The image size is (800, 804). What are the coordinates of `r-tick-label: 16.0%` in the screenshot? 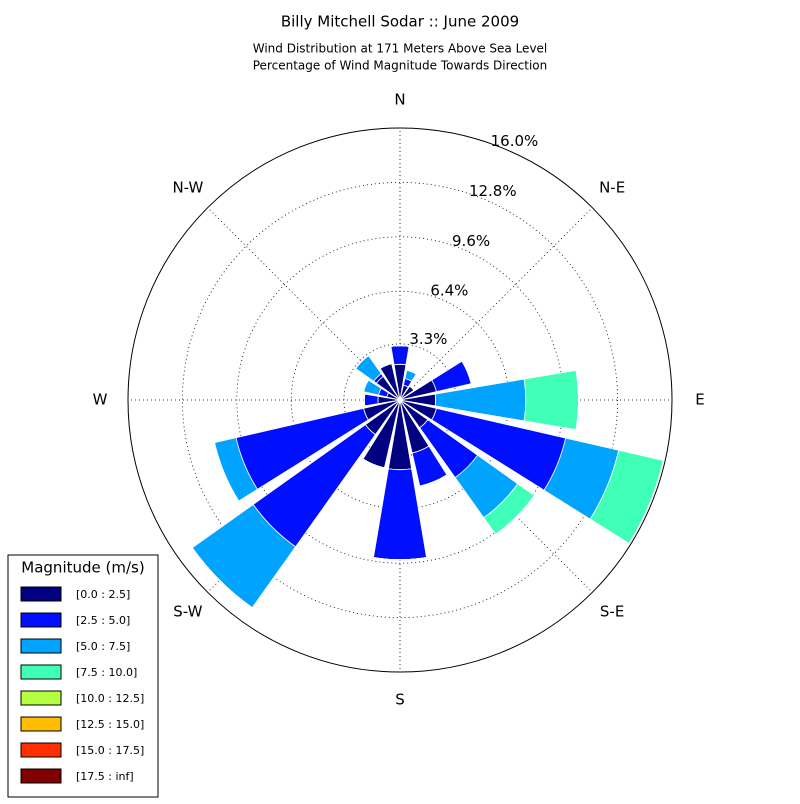 It's located at (515, 141).